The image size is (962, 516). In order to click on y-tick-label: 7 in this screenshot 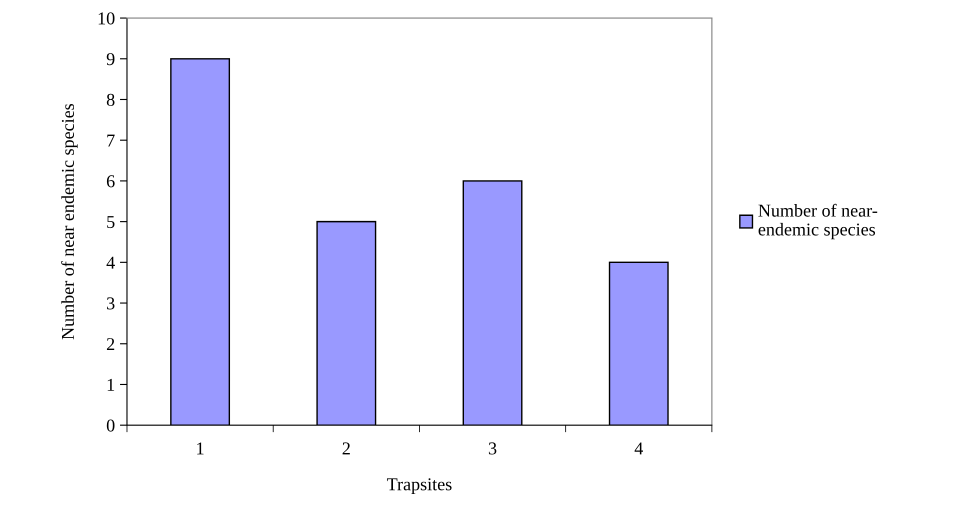, I will do `click(111, 140)`.